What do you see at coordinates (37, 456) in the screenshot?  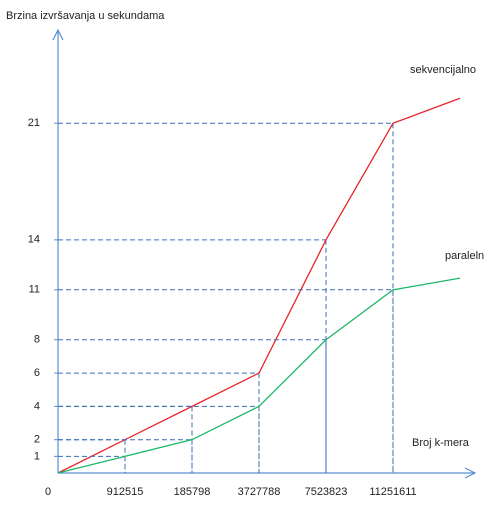 I see `y-tick-label: 1` at bounding box center [37, 456].